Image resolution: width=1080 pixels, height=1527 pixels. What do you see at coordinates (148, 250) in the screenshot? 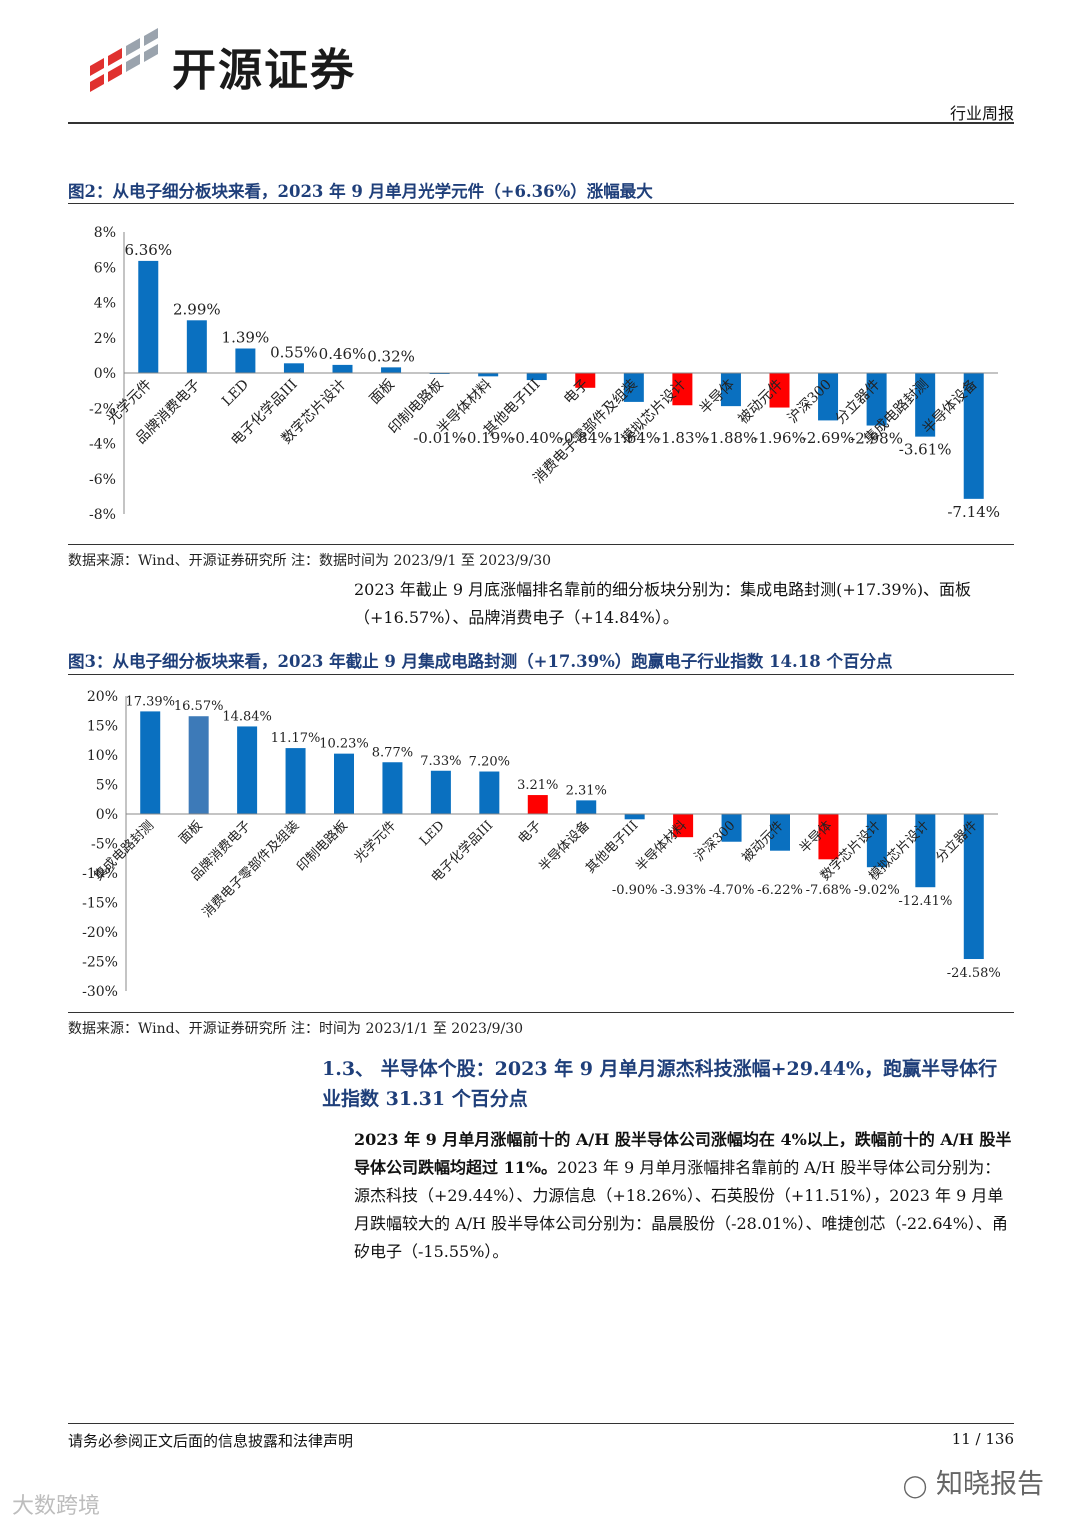
I see `data-label: 6.36%` at bounding box center [148, 250].